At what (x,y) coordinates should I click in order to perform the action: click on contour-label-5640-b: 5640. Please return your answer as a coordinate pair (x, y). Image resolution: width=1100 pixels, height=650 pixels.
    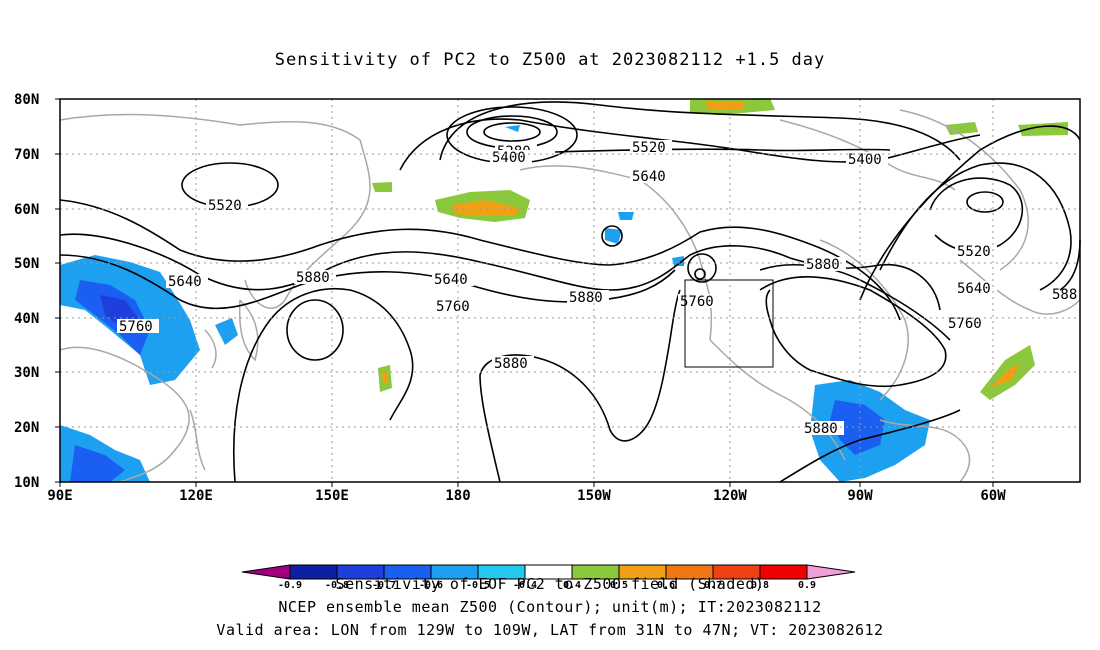
    Looking at the image, I should click on (185, 282).